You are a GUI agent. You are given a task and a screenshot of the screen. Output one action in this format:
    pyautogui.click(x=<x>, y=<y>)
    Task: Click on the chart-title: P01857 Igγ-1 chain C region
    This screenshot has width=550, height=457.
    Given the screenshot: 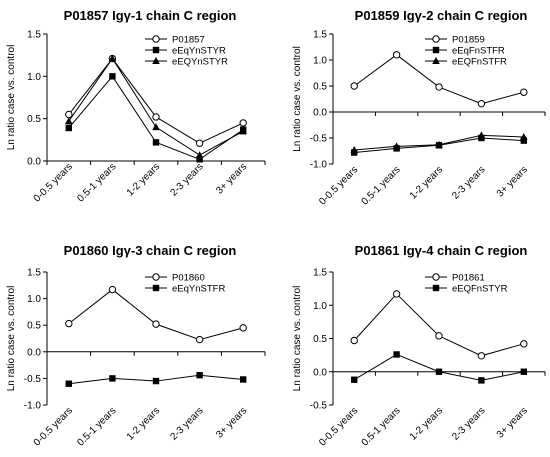 What is the action you would take?
    pyautogui.click(x=150, y=15)
    